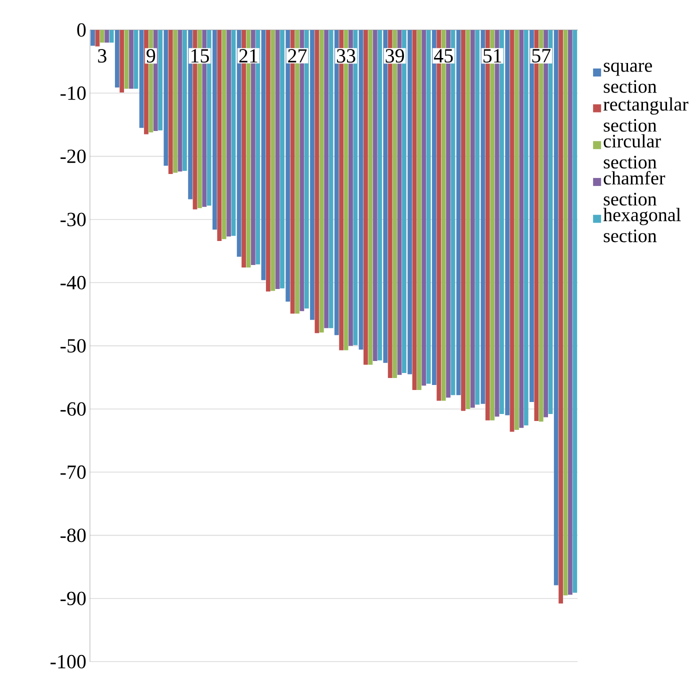 This screenshot has width=700, height=700. What do you see at coordinates (642, 225) in the screenshot?
I see `legend-label: hexagonal section` at bounding box center [642, 225].